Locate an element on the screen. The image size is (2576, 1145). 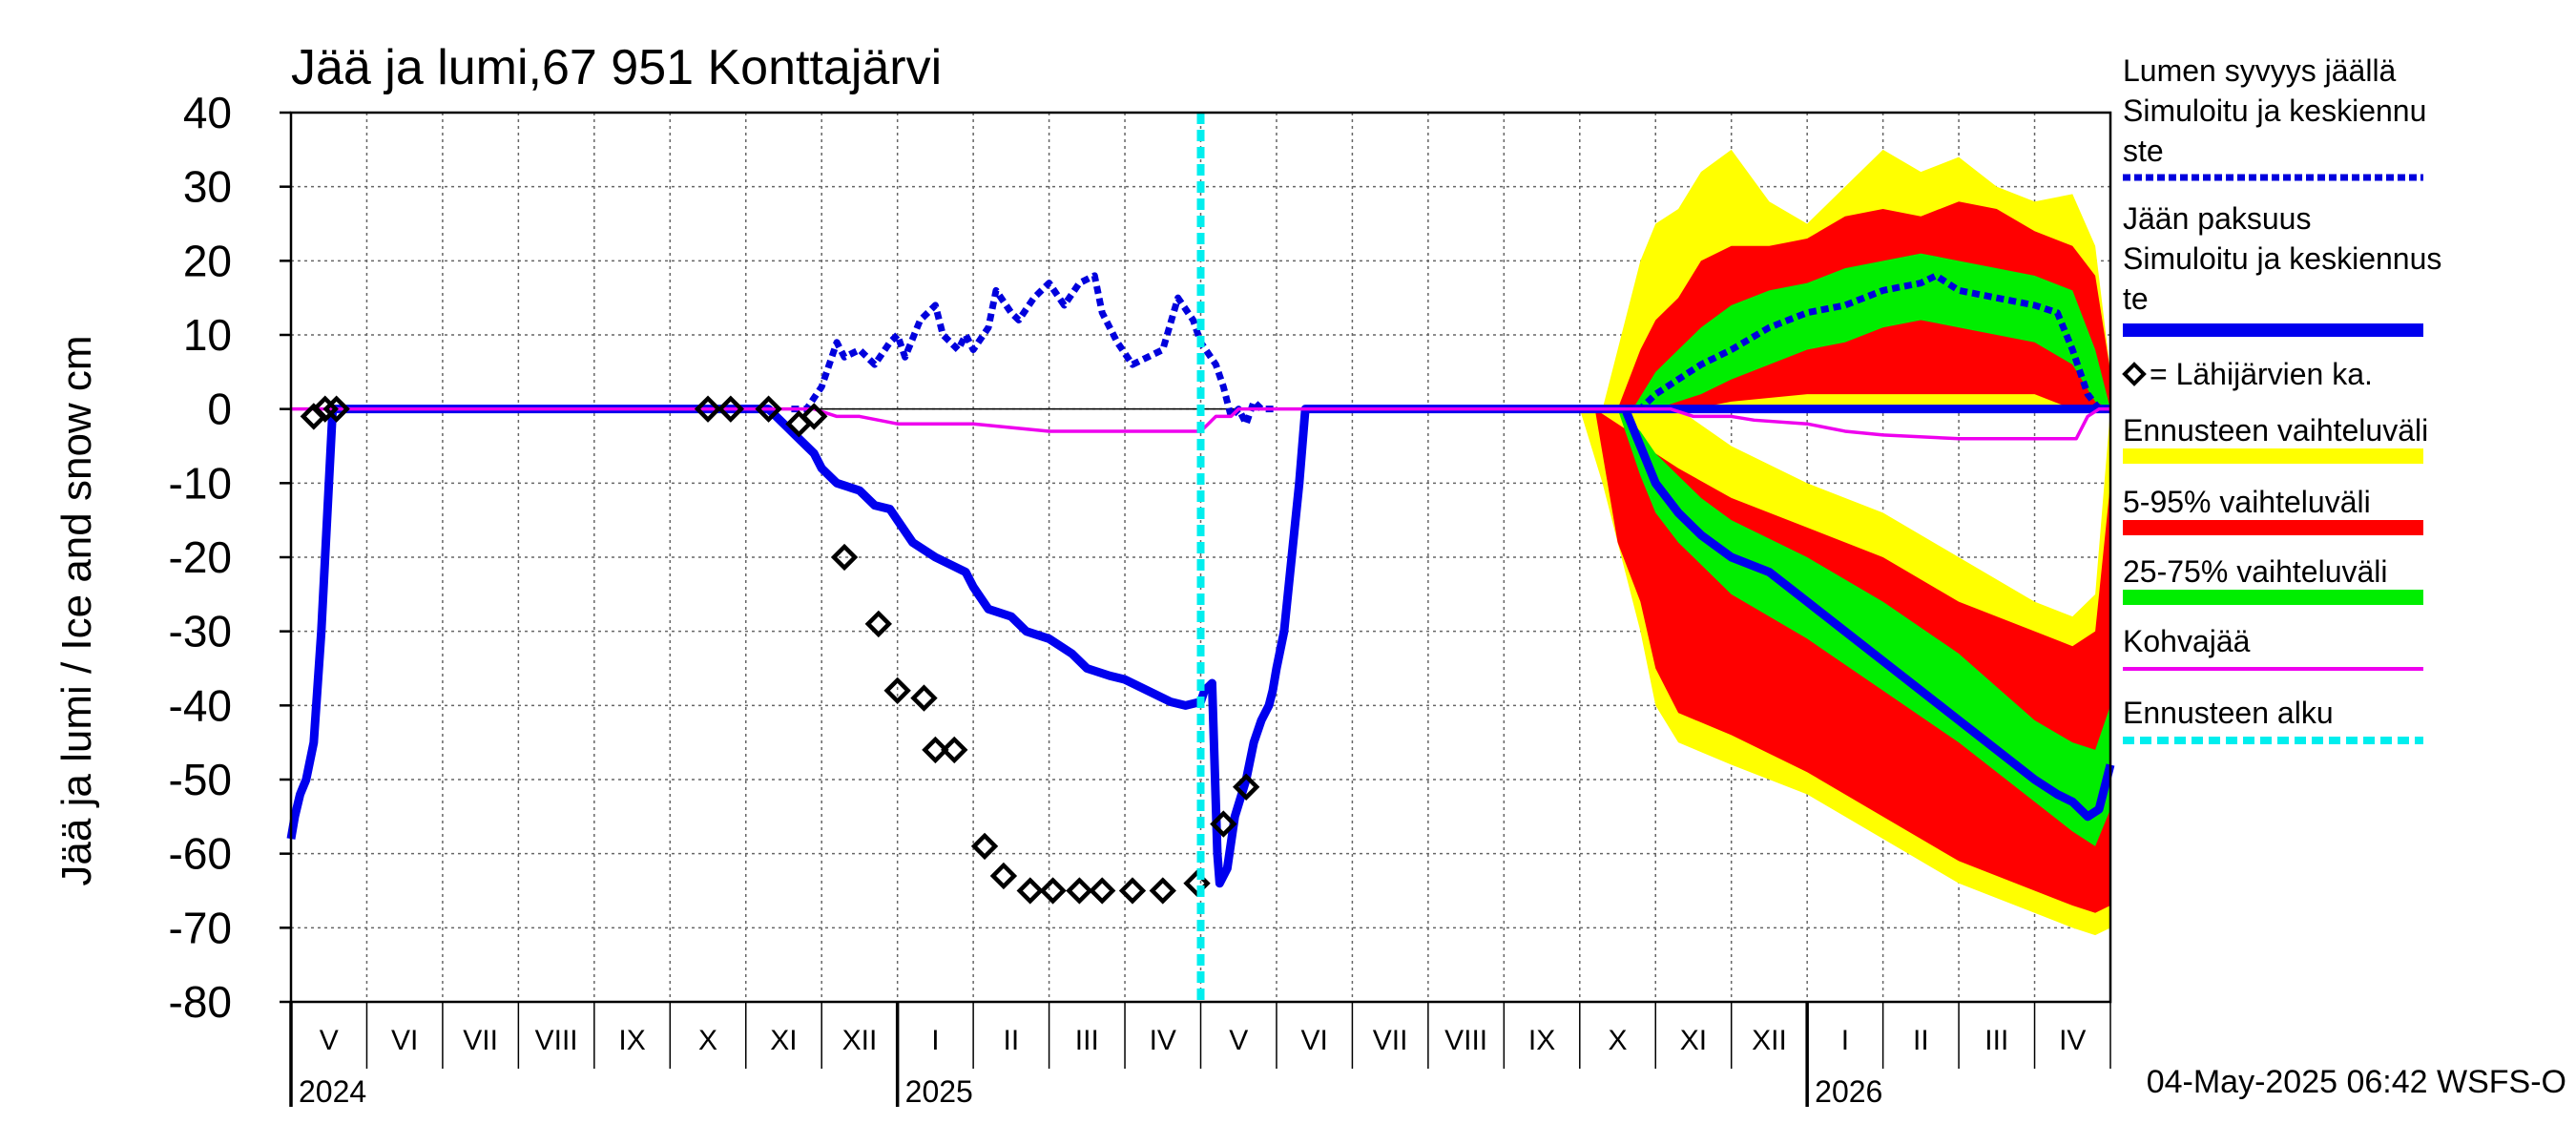
legend-label-snow: ste is located at coordinates (2143, 151).